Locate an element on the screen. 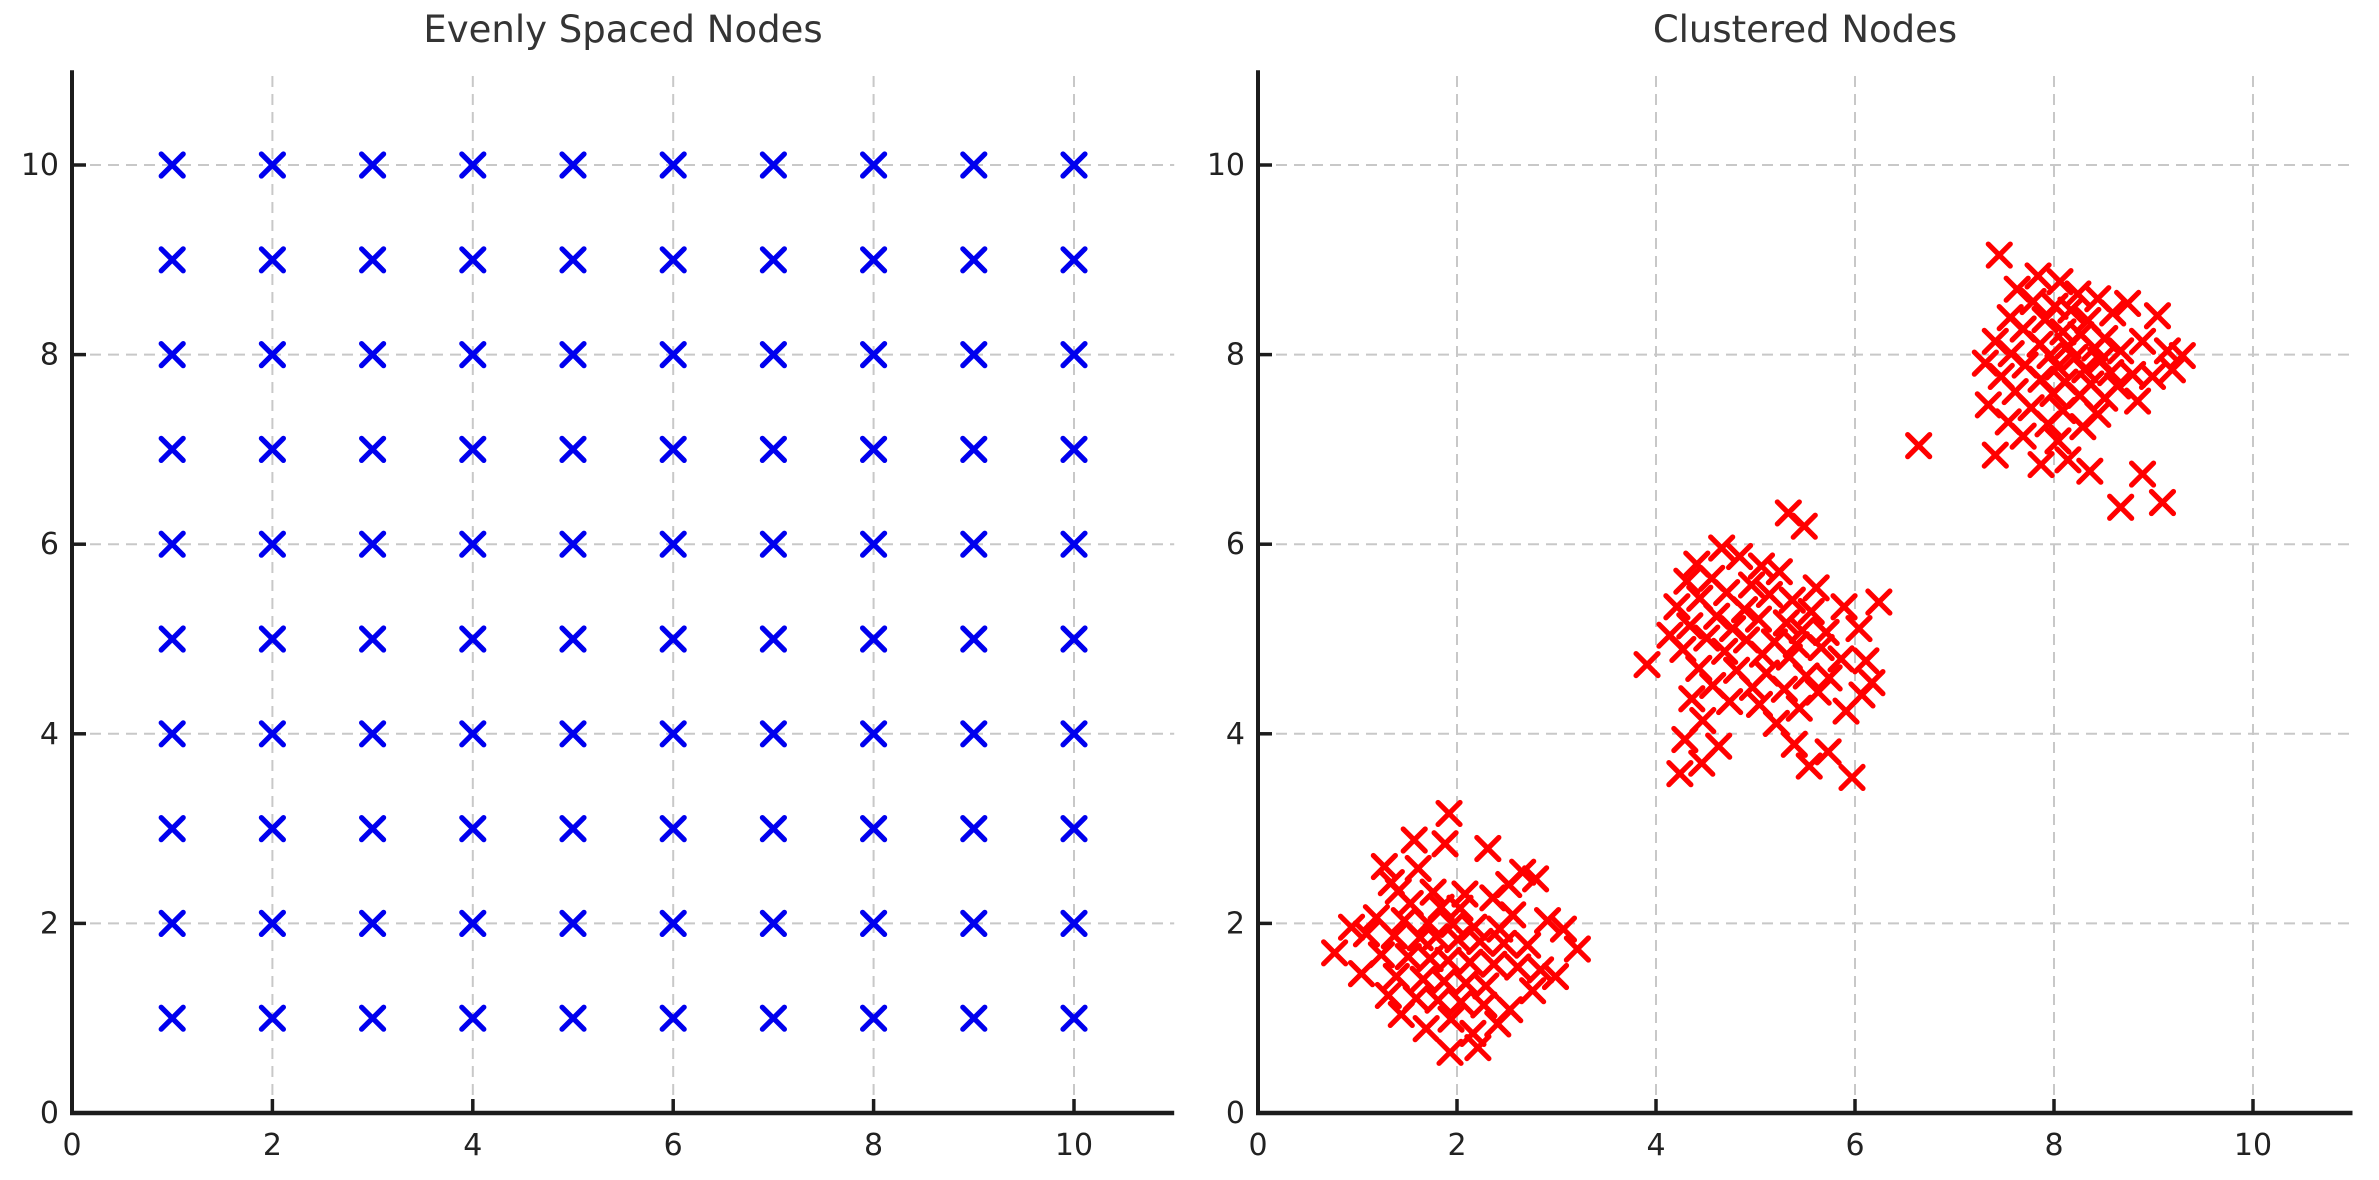 The image size is (2379, 1180). y-tick-label: 0 is located at coordinates (49, 1113).